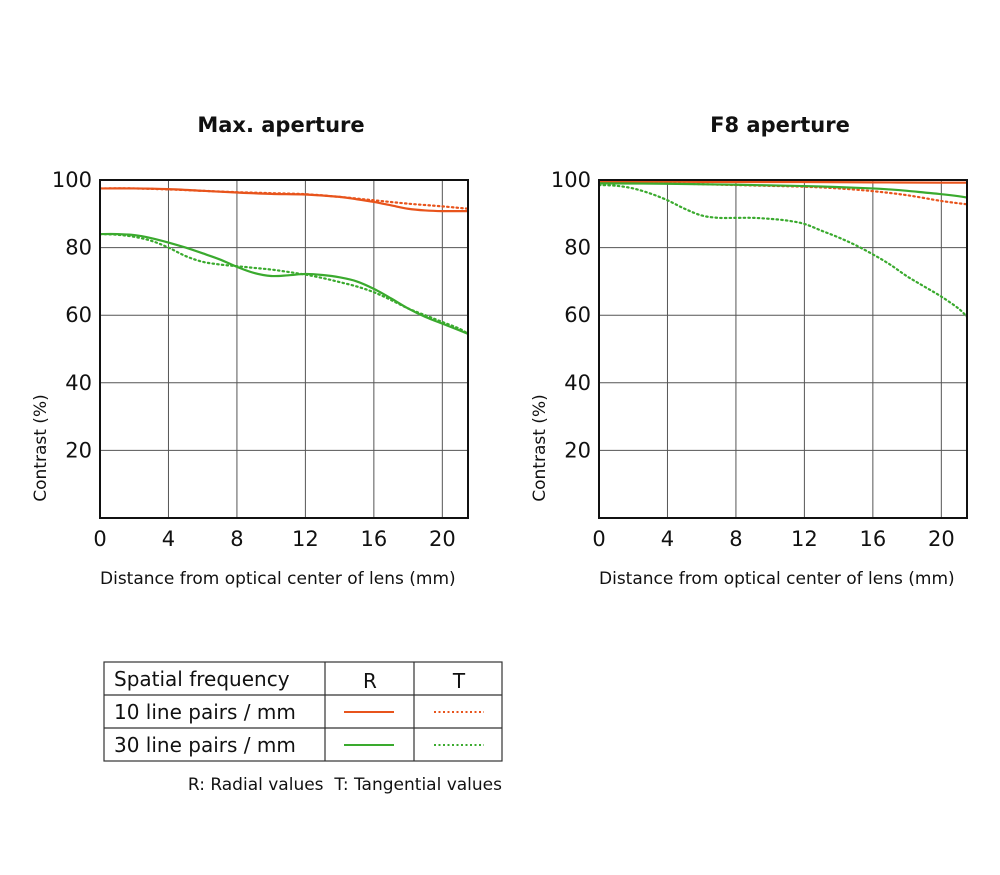 The width and height of the screenshot is (1000, 875). I want to click on legend-note: R: Radial values T: Tangential values, so click(345, 785).